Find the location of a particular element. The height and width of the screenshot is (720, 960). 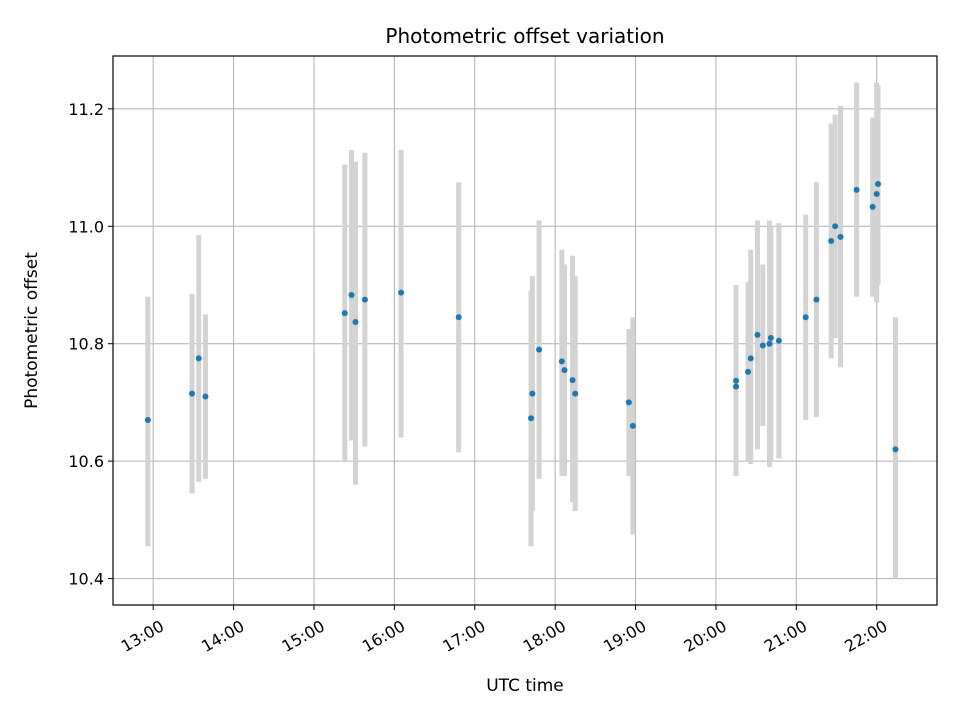

x-tick-label: 22:00 is located at coordinates (865, 636).